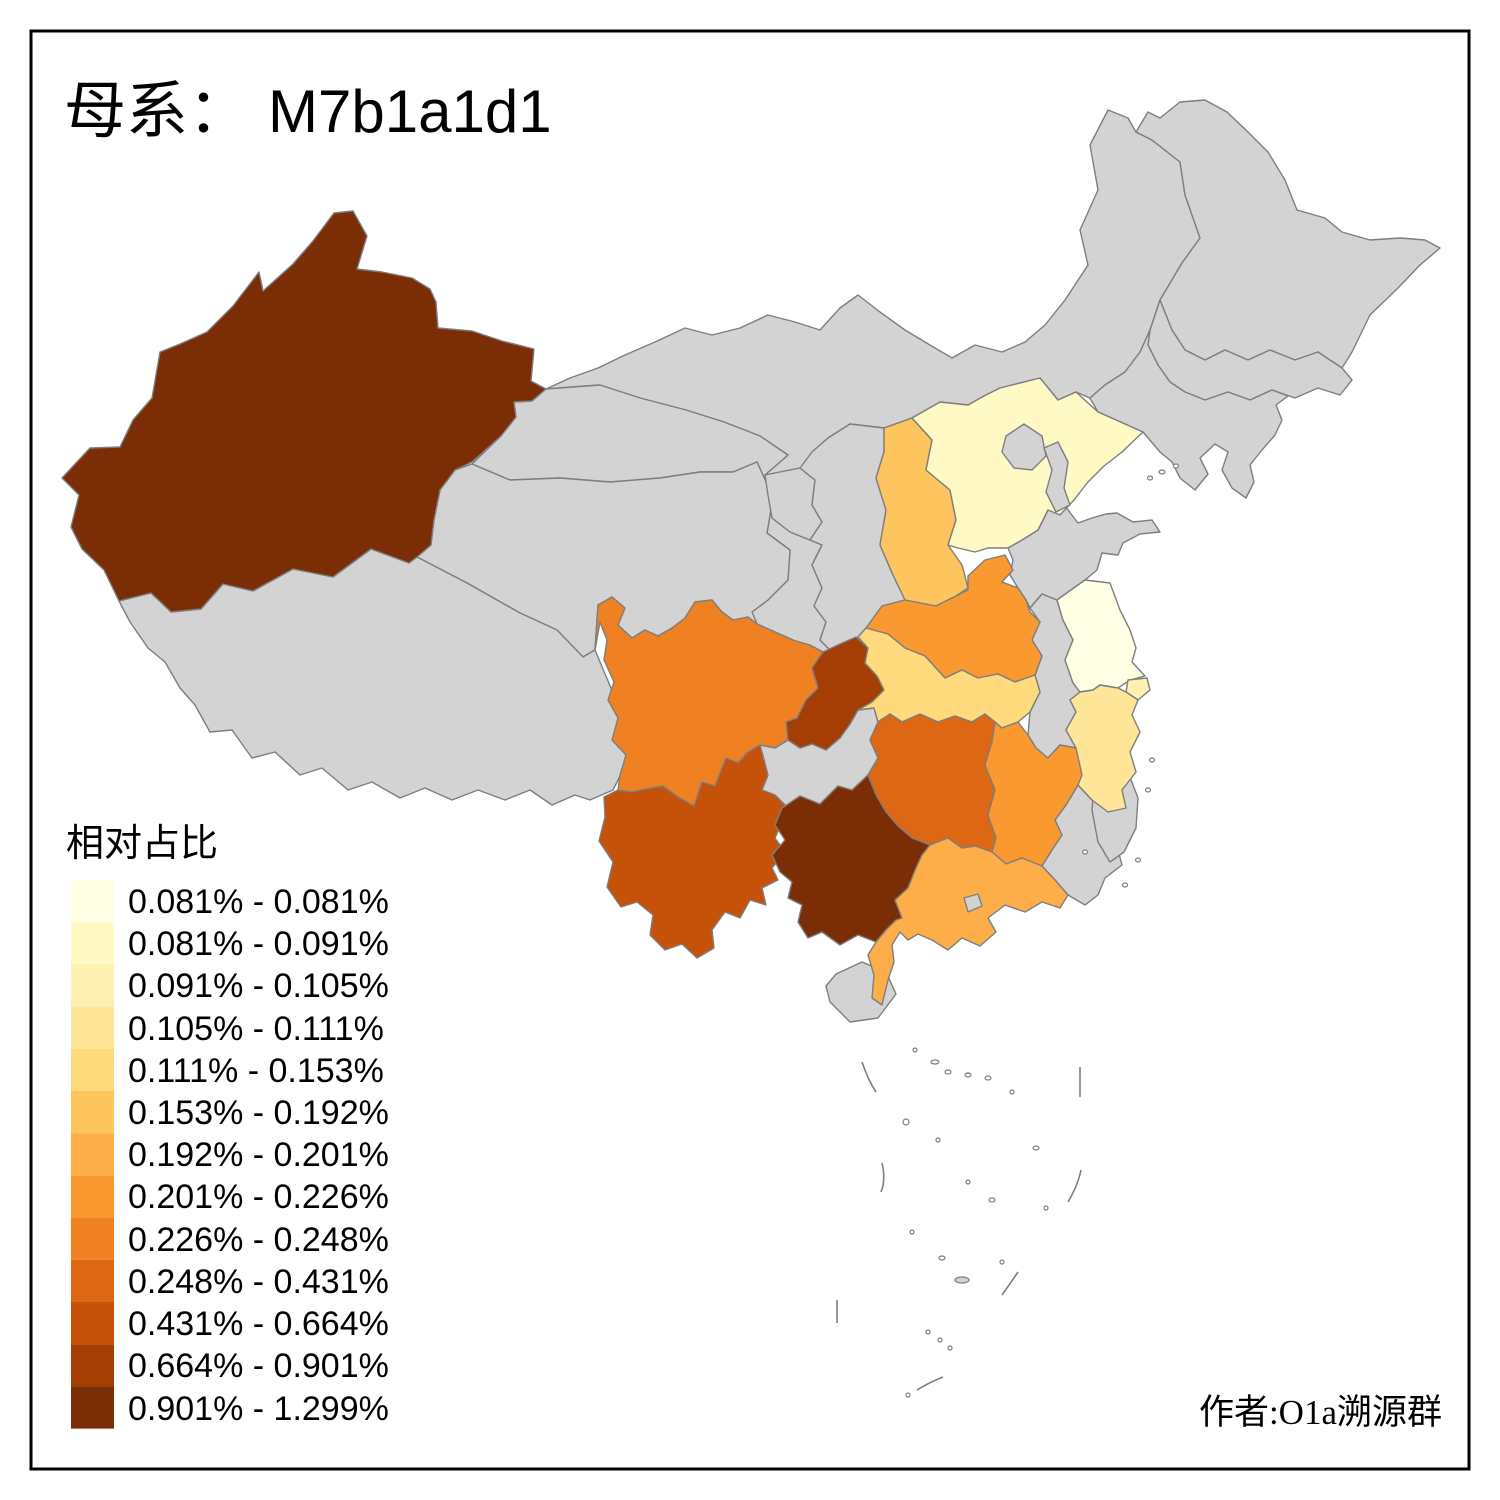 The height and width of the screenshot is (1500, 1500). I want to click on province-jiangxi, so click(1033, 794).